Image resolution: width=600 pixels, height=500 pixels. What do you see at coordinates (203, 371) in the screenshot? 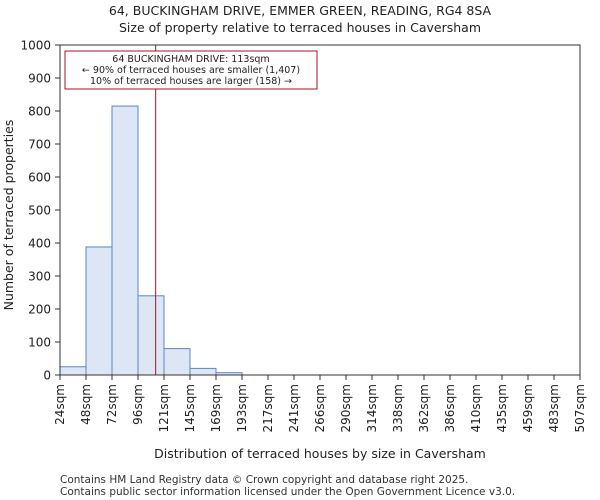
I see `bar-145sqm` at bounding box center [203, 371].